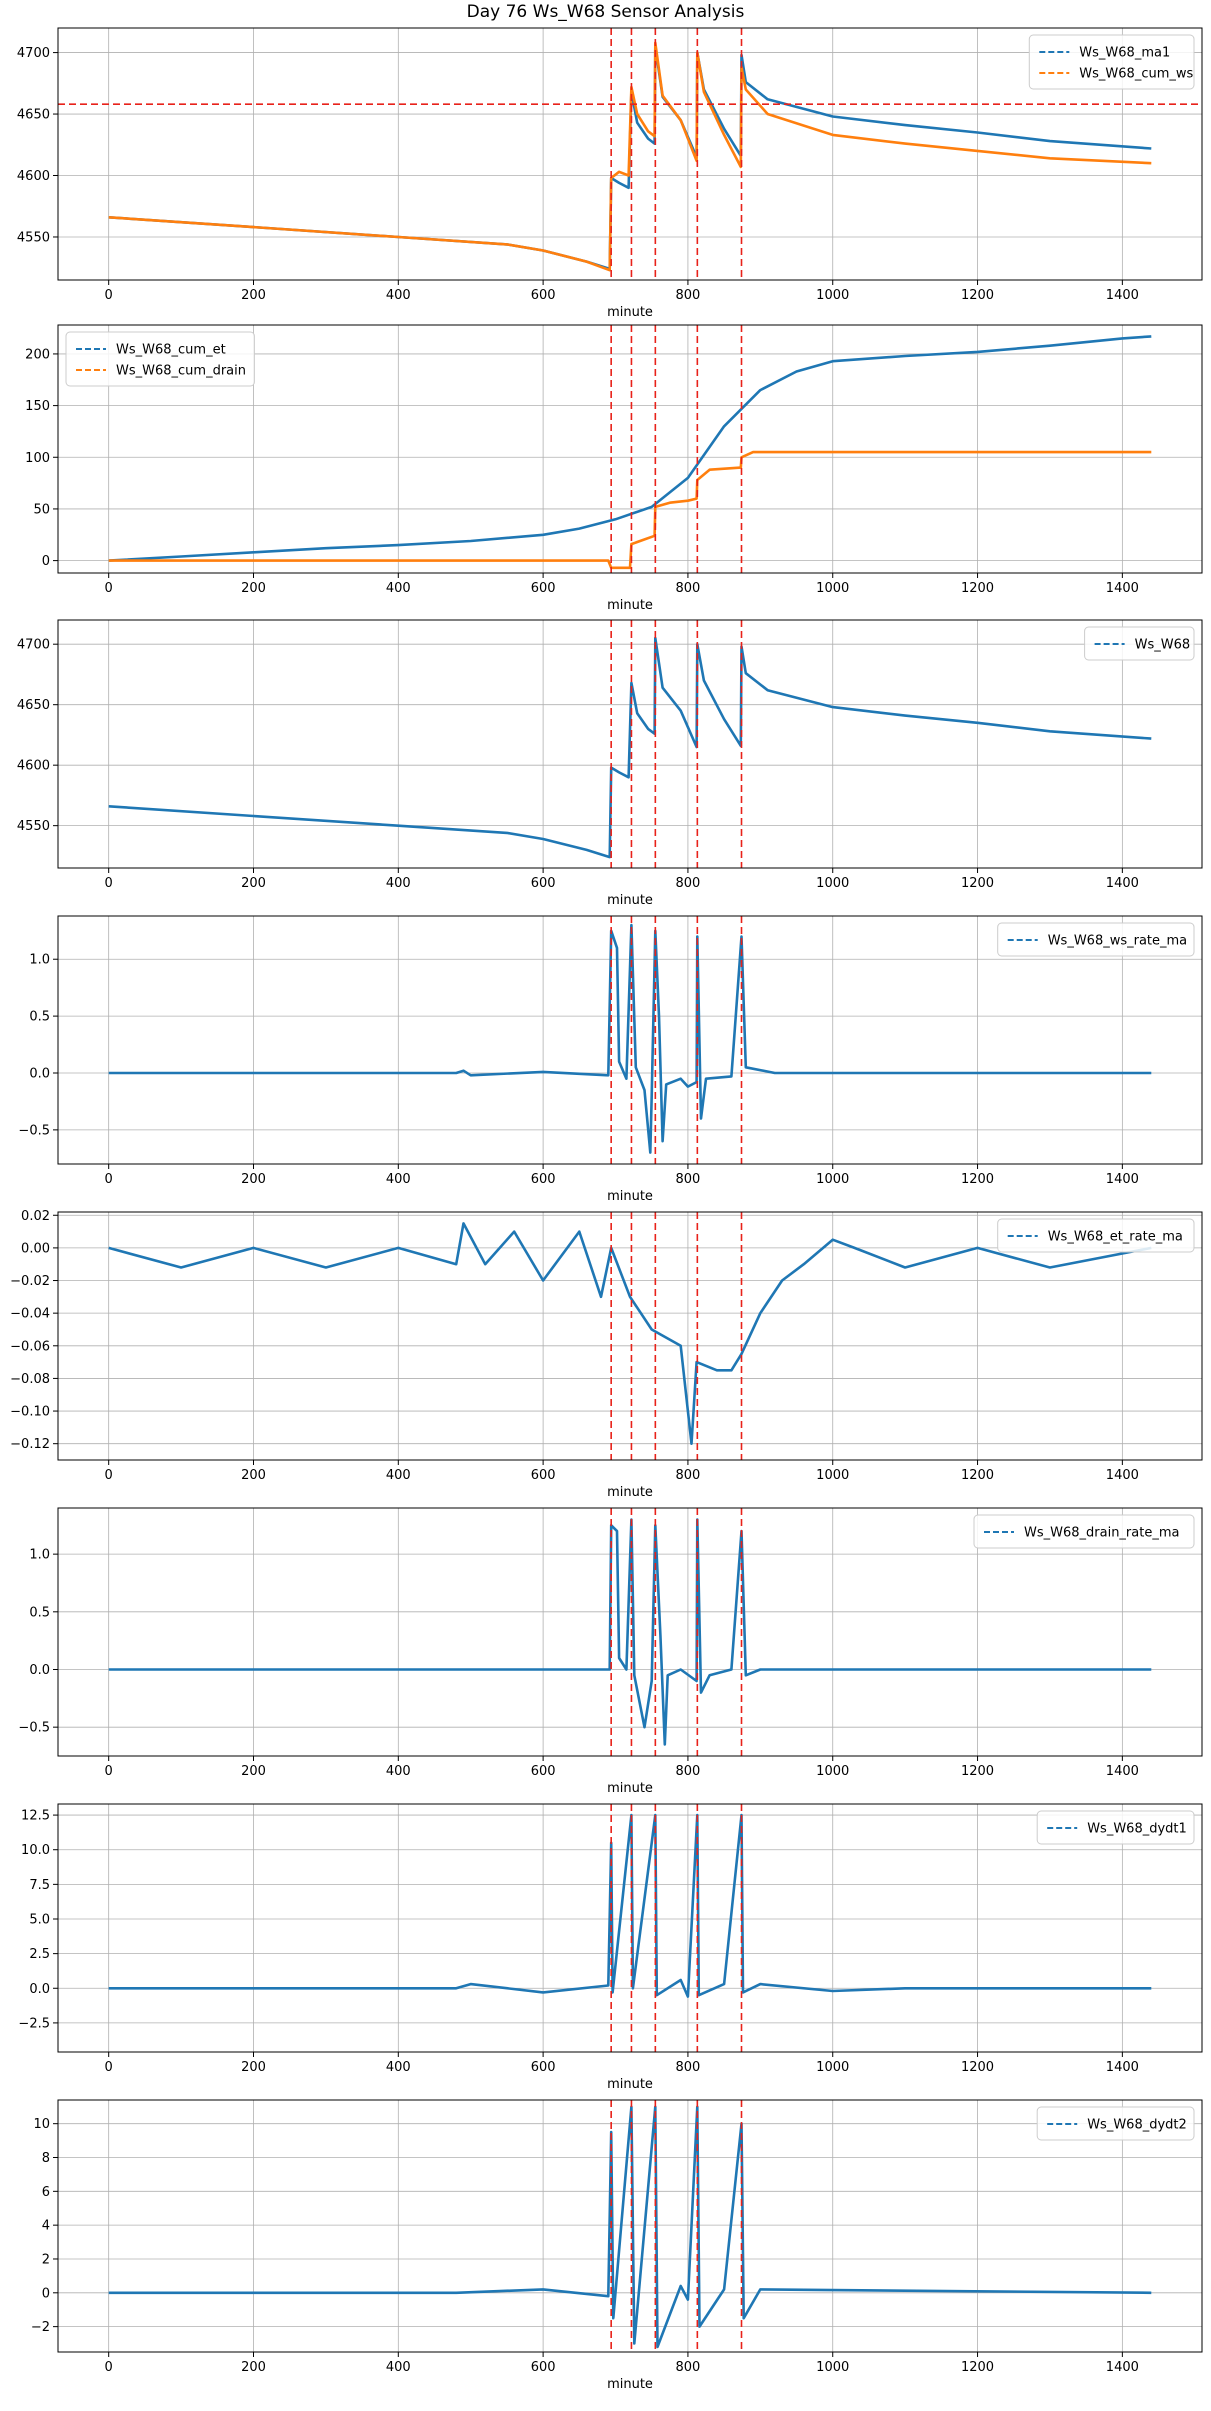  What do you see at coordinates (33, 826) in the screenshot?
I see `y-tick-label: 4550` at bounding box center [33, 826].